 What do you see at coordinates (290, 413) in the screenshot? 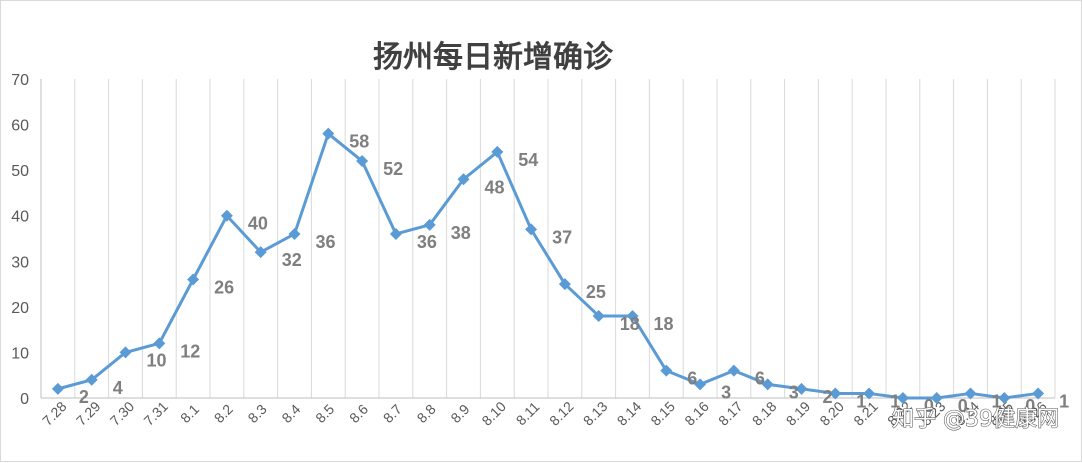
I see `x-tick-label: 8.4` at bounding box center [290, 413].